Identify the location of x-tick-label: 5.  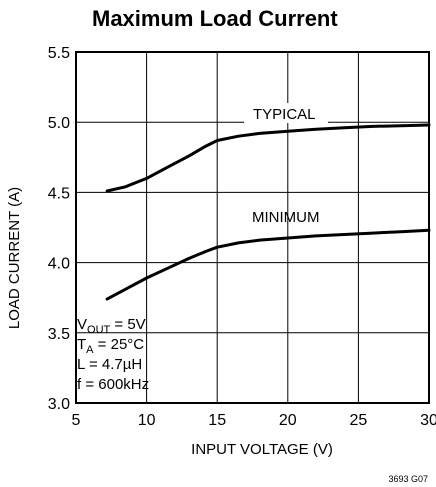
(76, 420).